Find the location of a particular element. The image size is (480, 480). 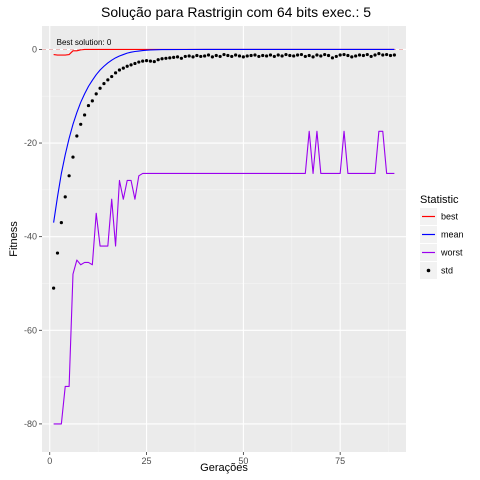

x-tick-label: 0 is located at coordinates (49, 461).